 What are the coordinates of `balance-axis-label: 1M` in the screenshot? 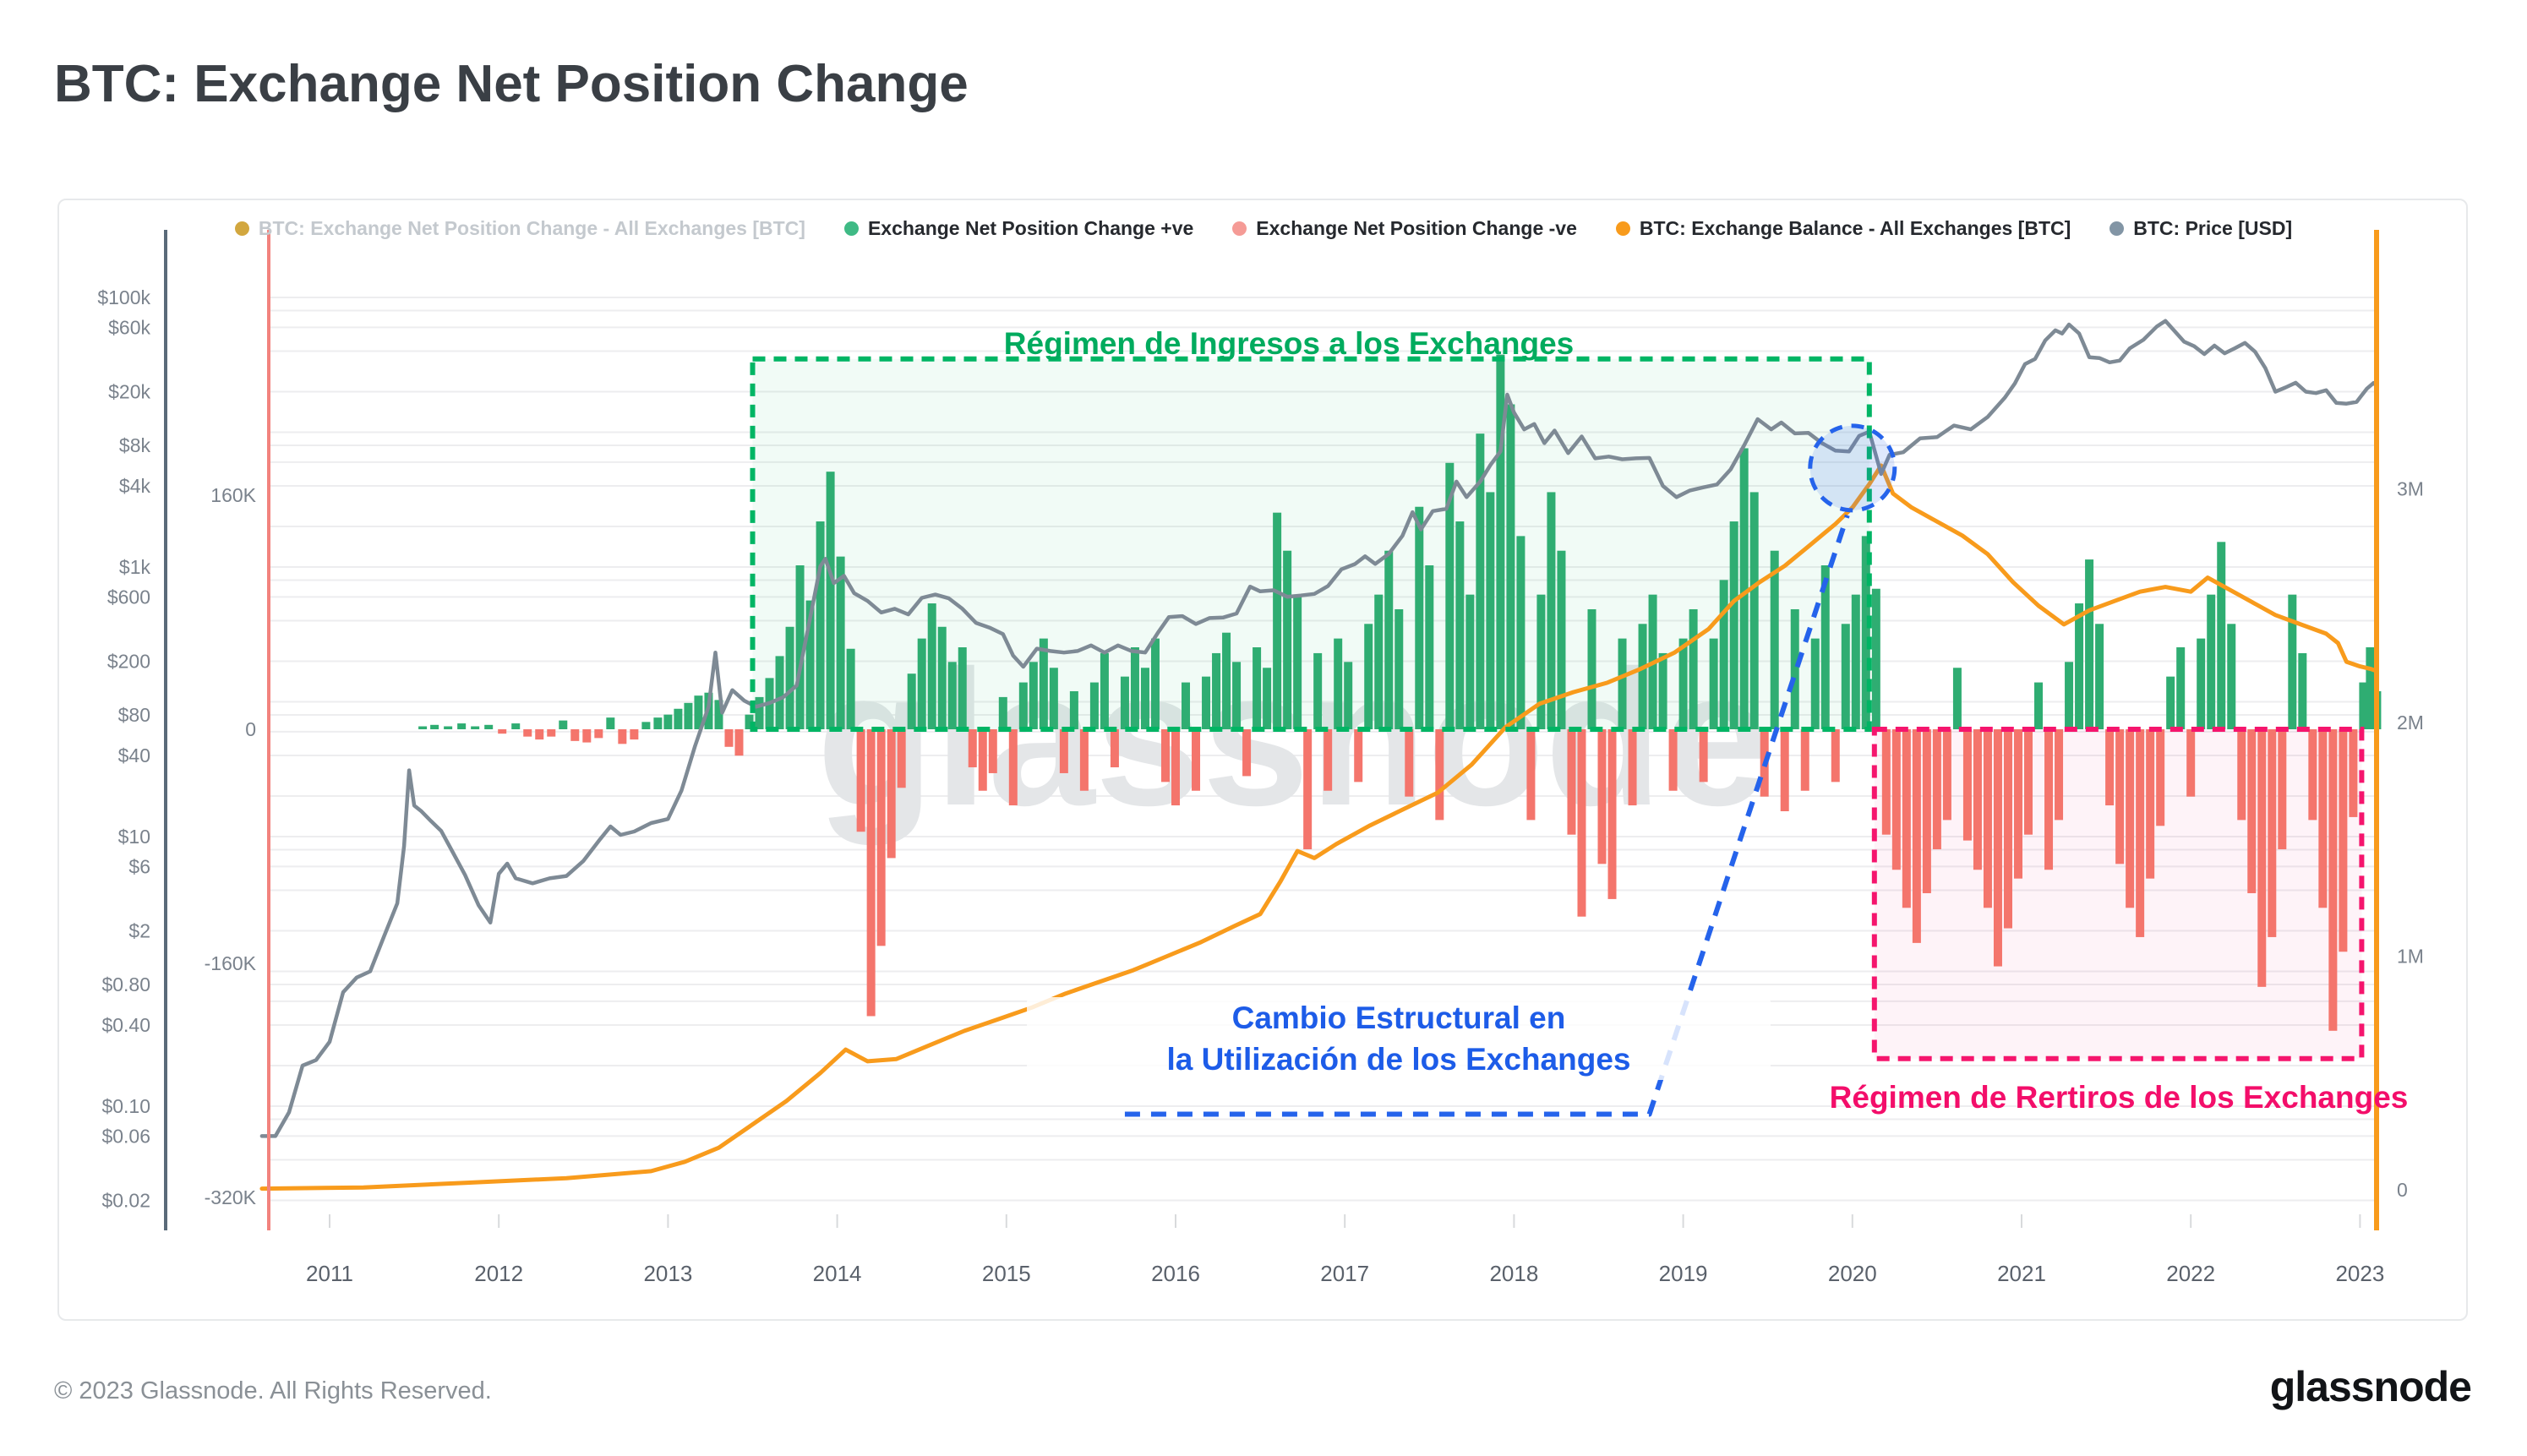 It's located at (2410, 957).